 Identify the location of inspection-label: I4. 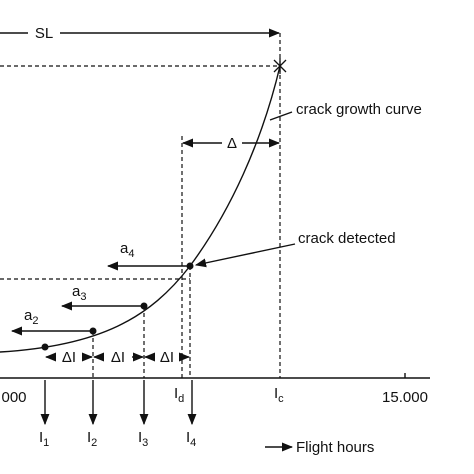
(191, 439).